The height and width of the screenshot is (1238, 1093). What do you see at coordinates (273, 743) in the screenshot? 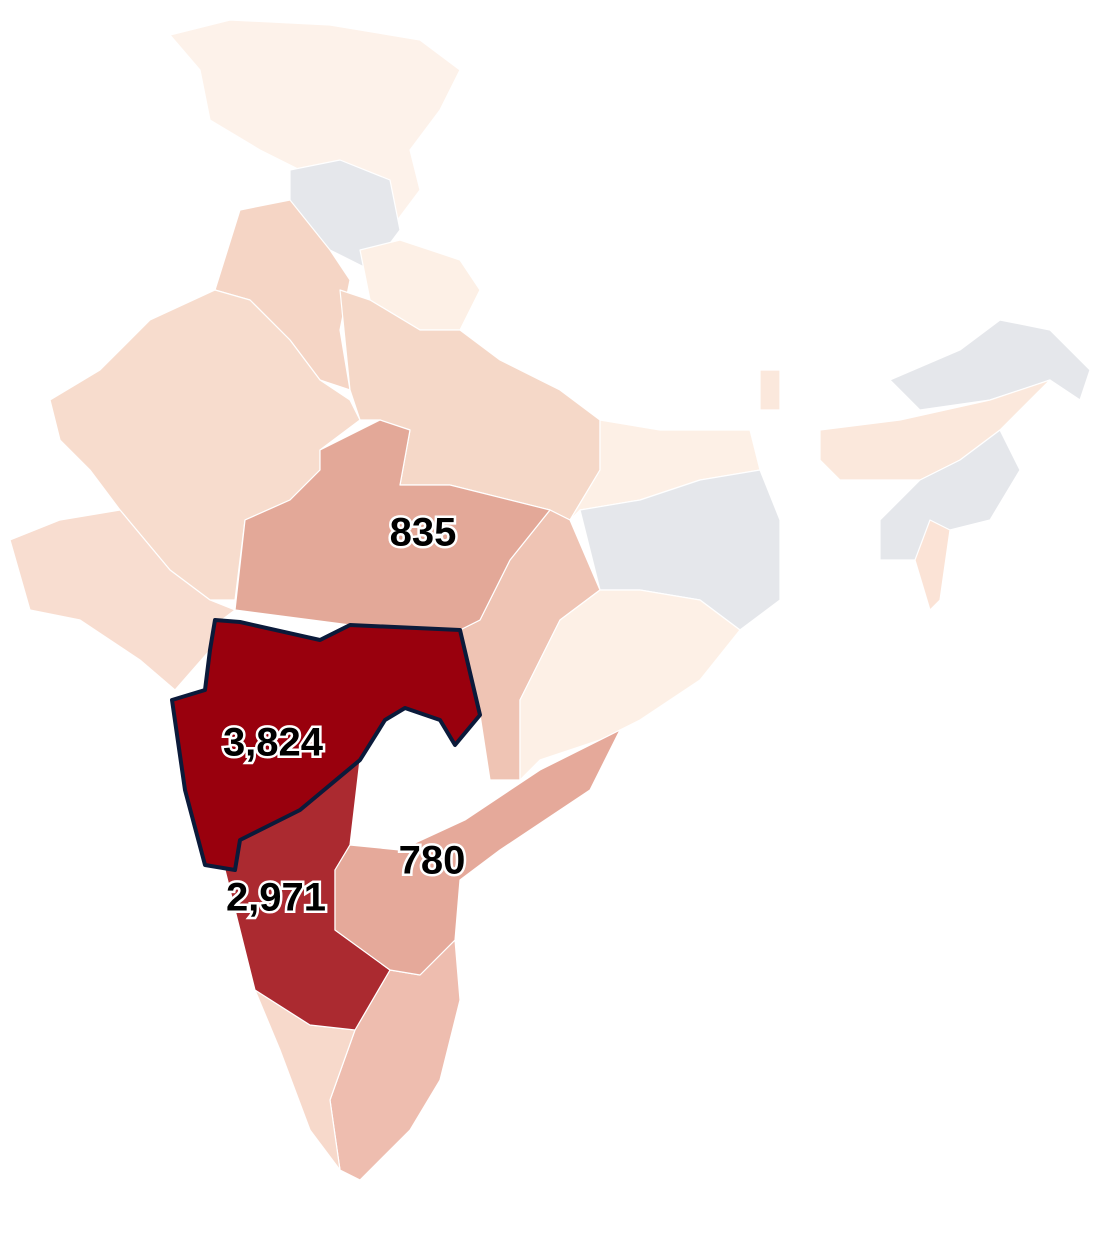
I see `value-label: 3,824` at bounding box center [273, 743].